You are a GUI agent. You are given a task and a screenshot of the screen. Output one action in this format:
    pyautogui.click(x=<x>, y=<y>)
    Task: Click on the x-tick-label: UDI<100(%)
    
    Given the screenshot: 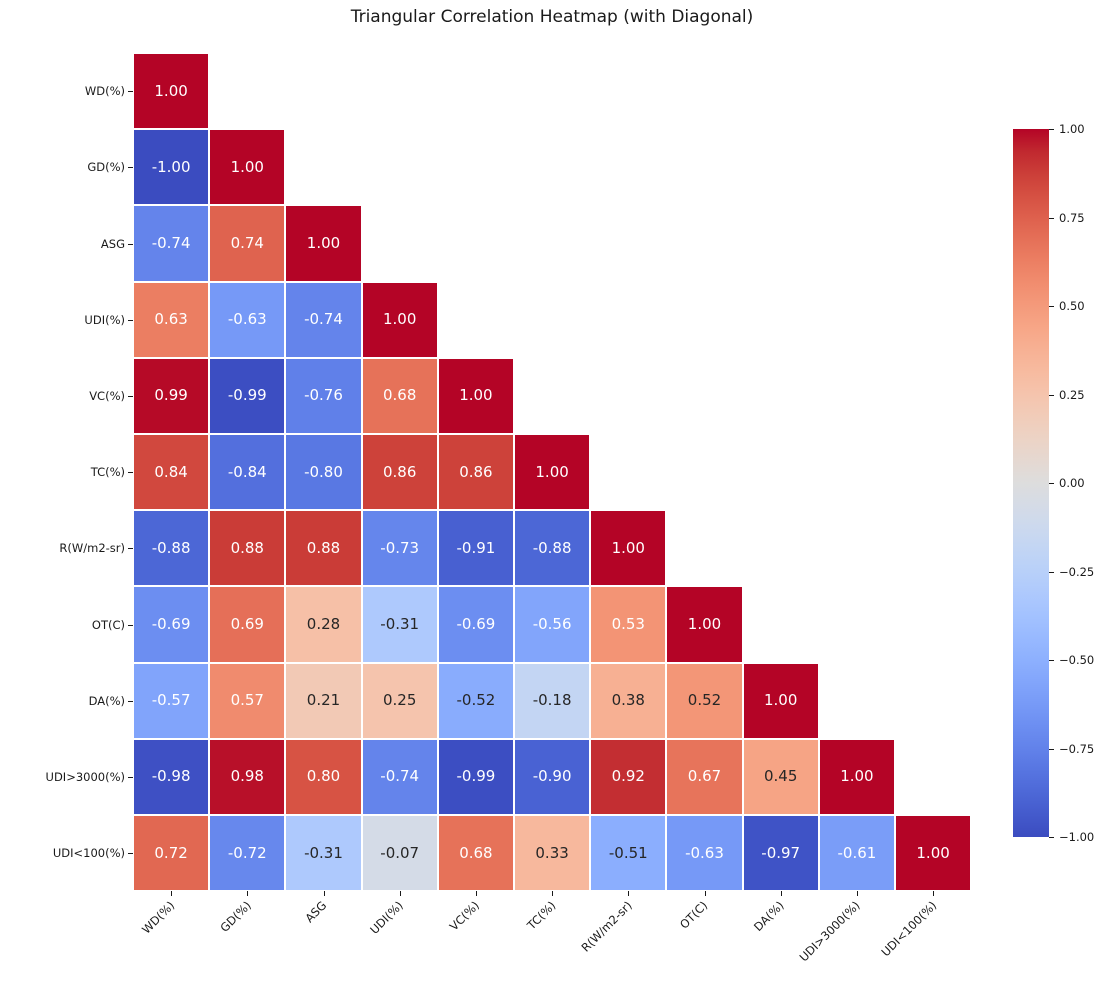 What is the action you would take?
    pyautogui.click(x=909, y=929)
    